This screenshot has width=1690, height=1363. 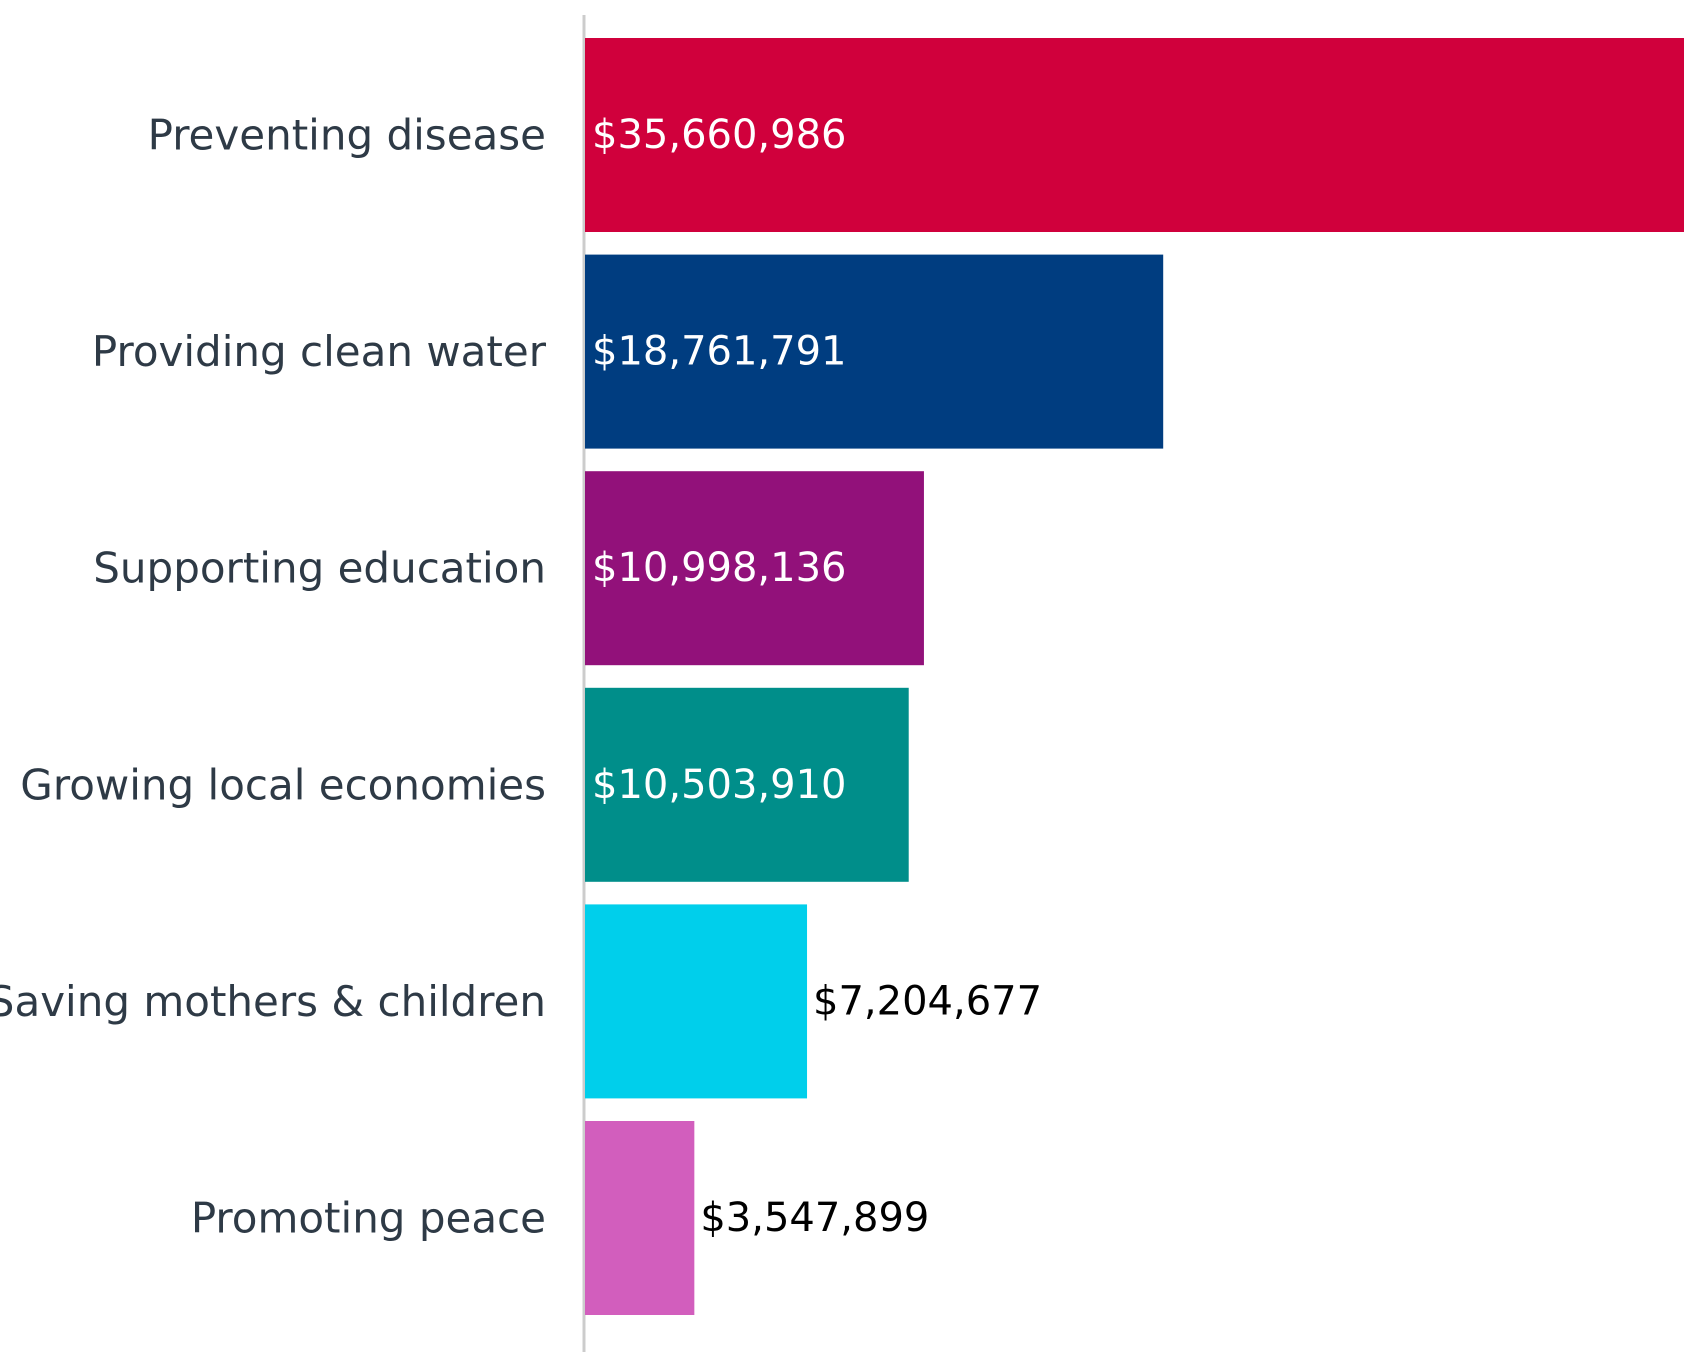 What do you see at coordinates (927, 1001) in the screenshot?
I see `value-label: $7,204,677` at bounding box center [927, 1001].